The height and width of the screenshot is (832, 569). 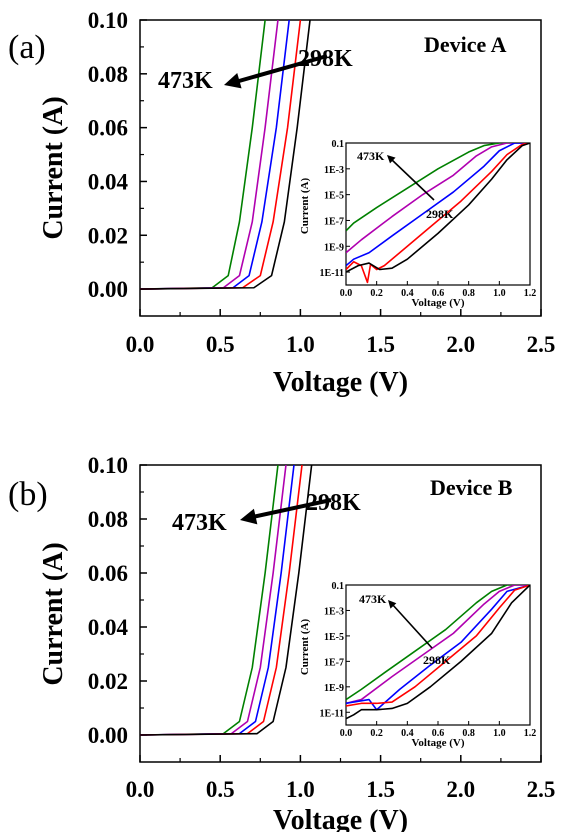 What do you see at coordinates (209, 600) in the screenshot?
I see `main-curve-473k` at bounding box center [209, 600].